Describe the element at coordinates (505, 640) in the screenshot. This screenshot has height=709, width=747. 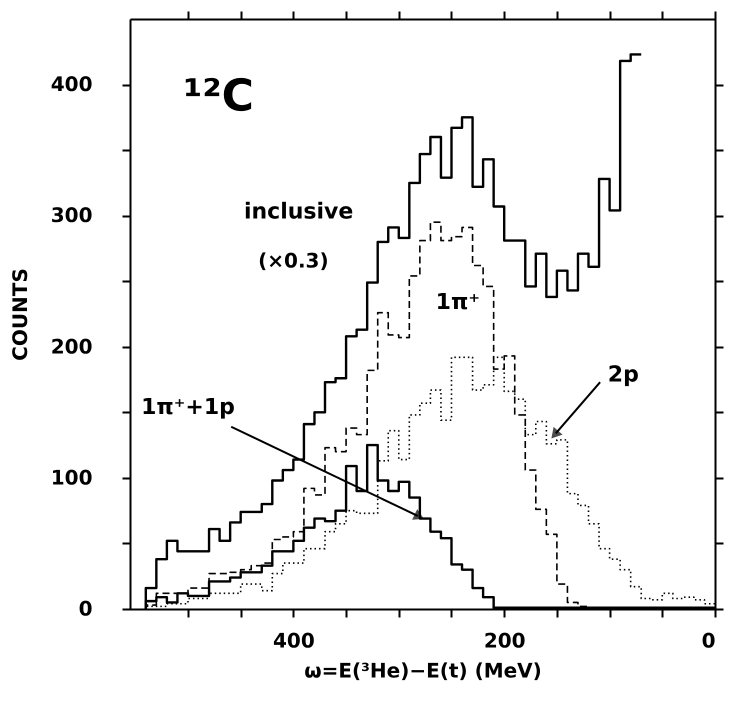
I see `x-tick-label: 200` at that location.